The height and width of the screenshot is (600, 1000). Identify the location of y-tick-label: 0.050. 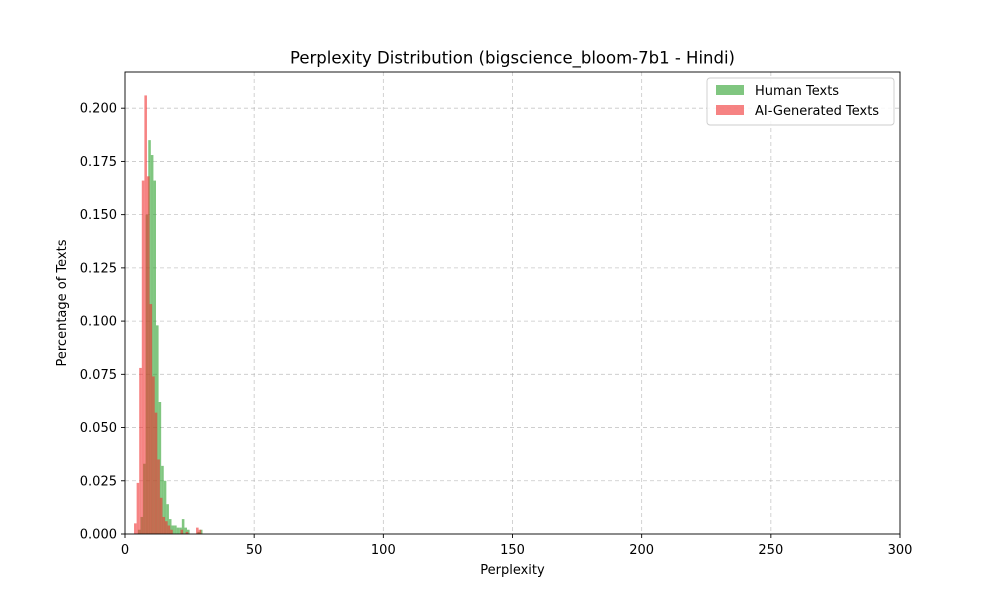
(98, 428).